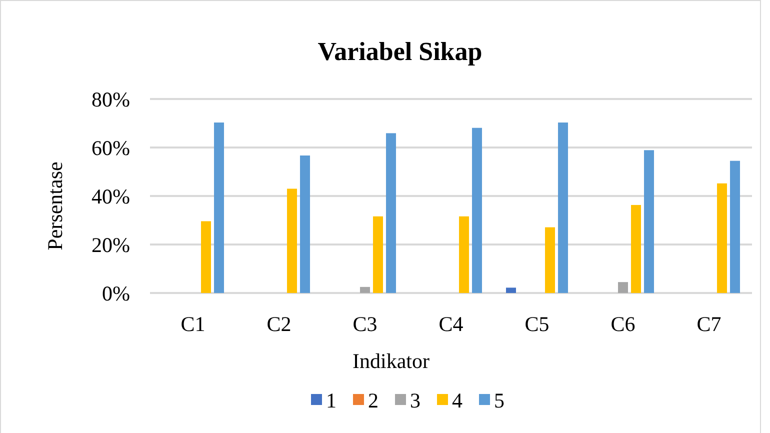 This screenshot has height=433, width=770. Describe the element at coordinates (55, 206) in the screenshot. I see `y-axis-title: Persentase` at that location.